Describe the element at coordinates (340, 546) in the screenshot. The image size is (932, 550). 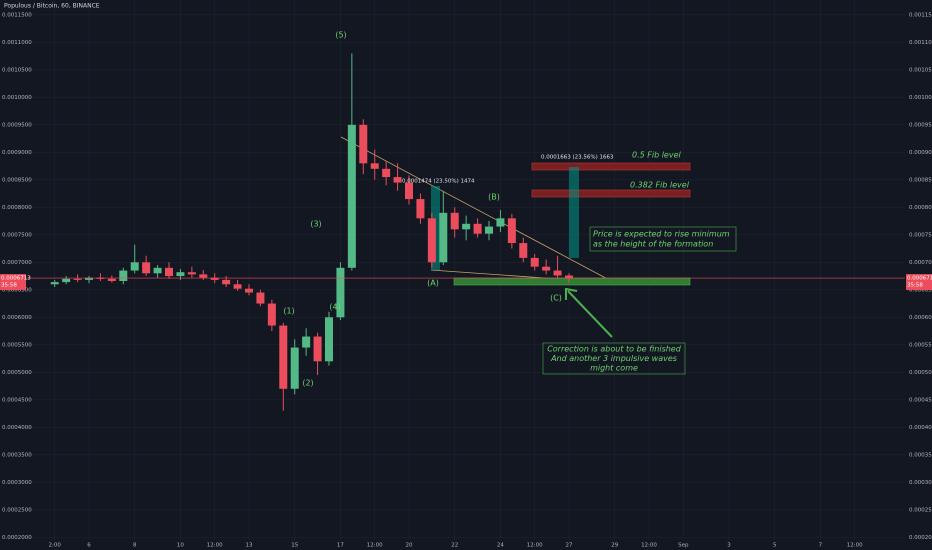
I see `x-tick-label: 17` at that location.